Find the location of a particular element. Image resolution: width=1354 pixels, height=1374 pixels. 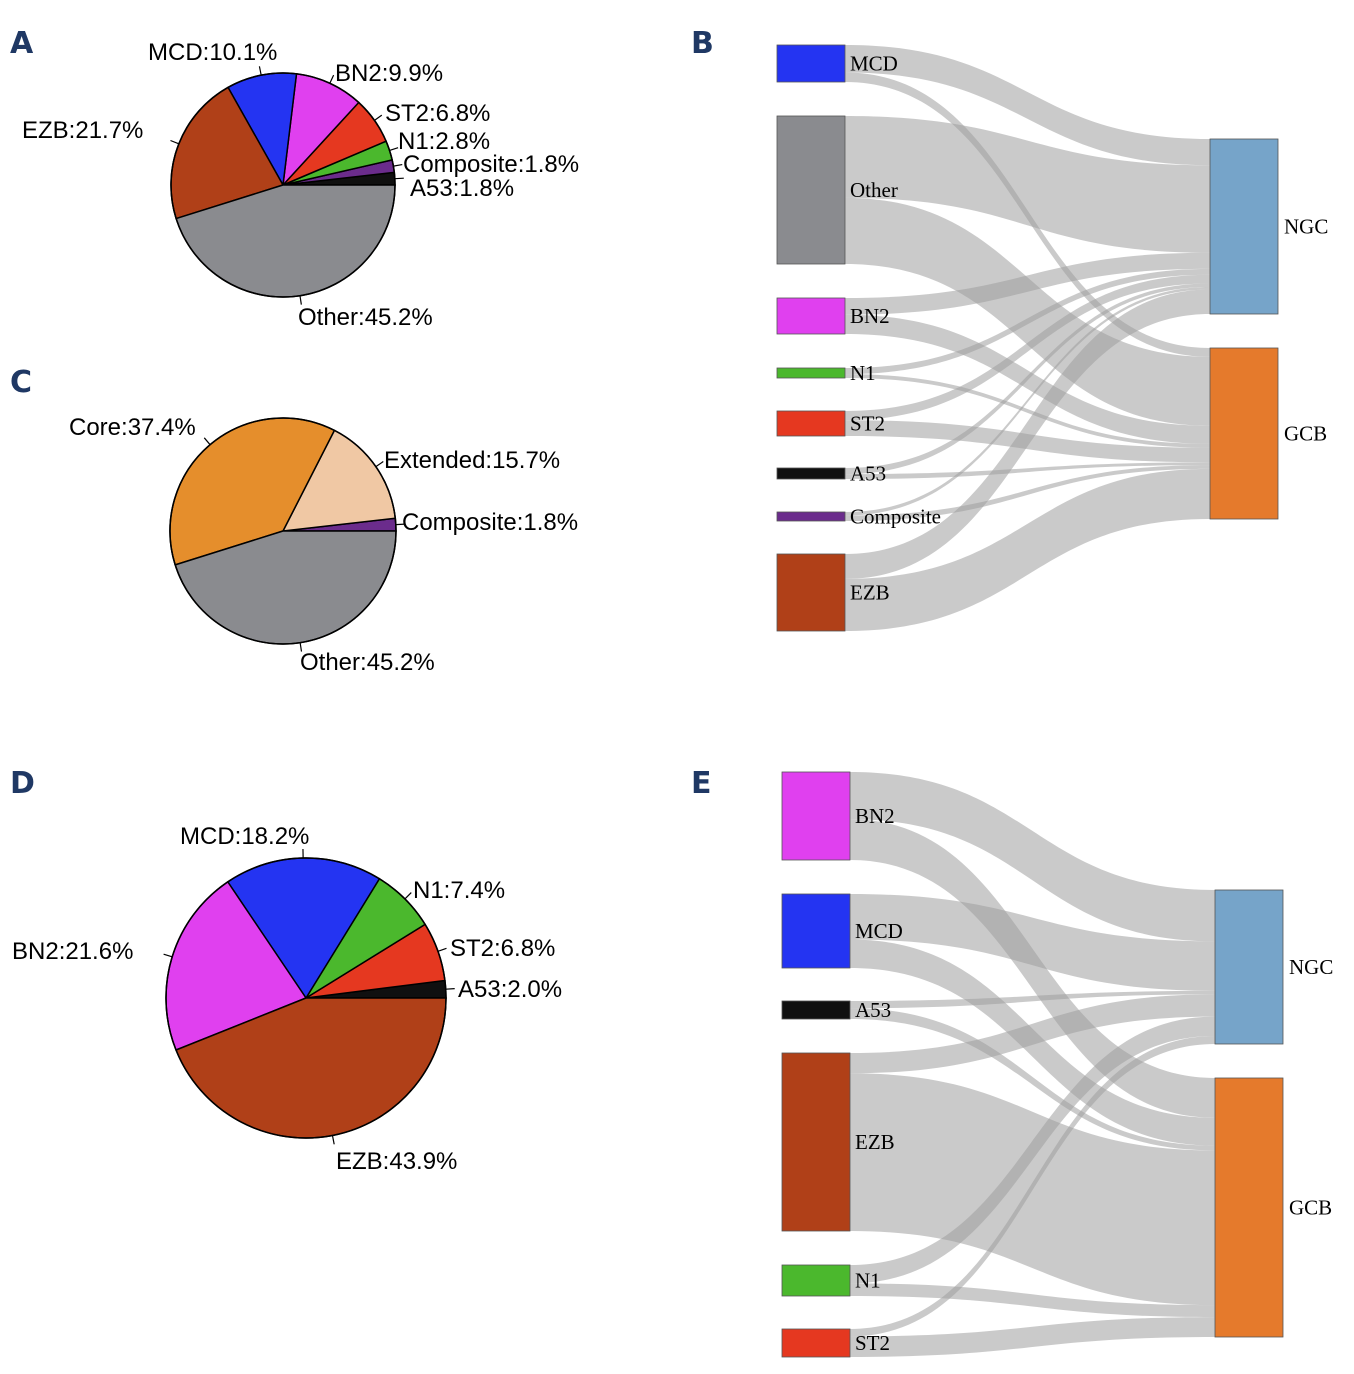

sankey-flow-bn2-gcb is located at coordinates (1032, 968).